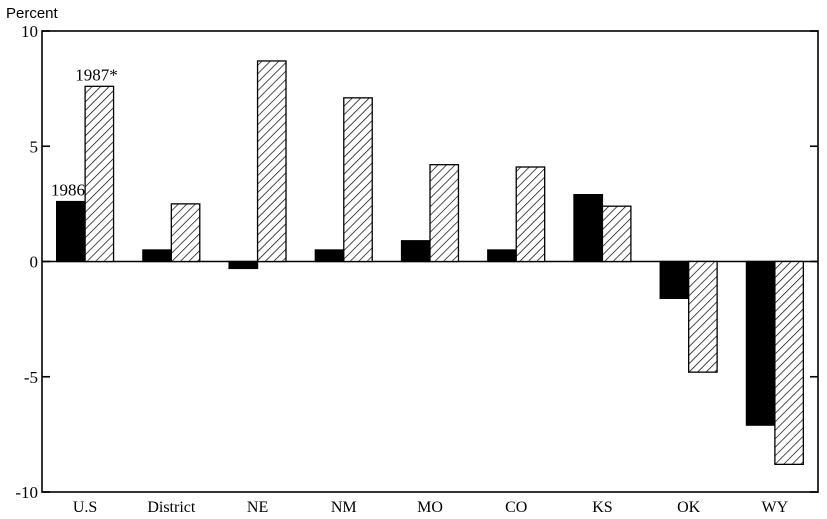  Describe the element at coordinates (530, 214) in the screenshot. I see `bar-1987-co` at that location.